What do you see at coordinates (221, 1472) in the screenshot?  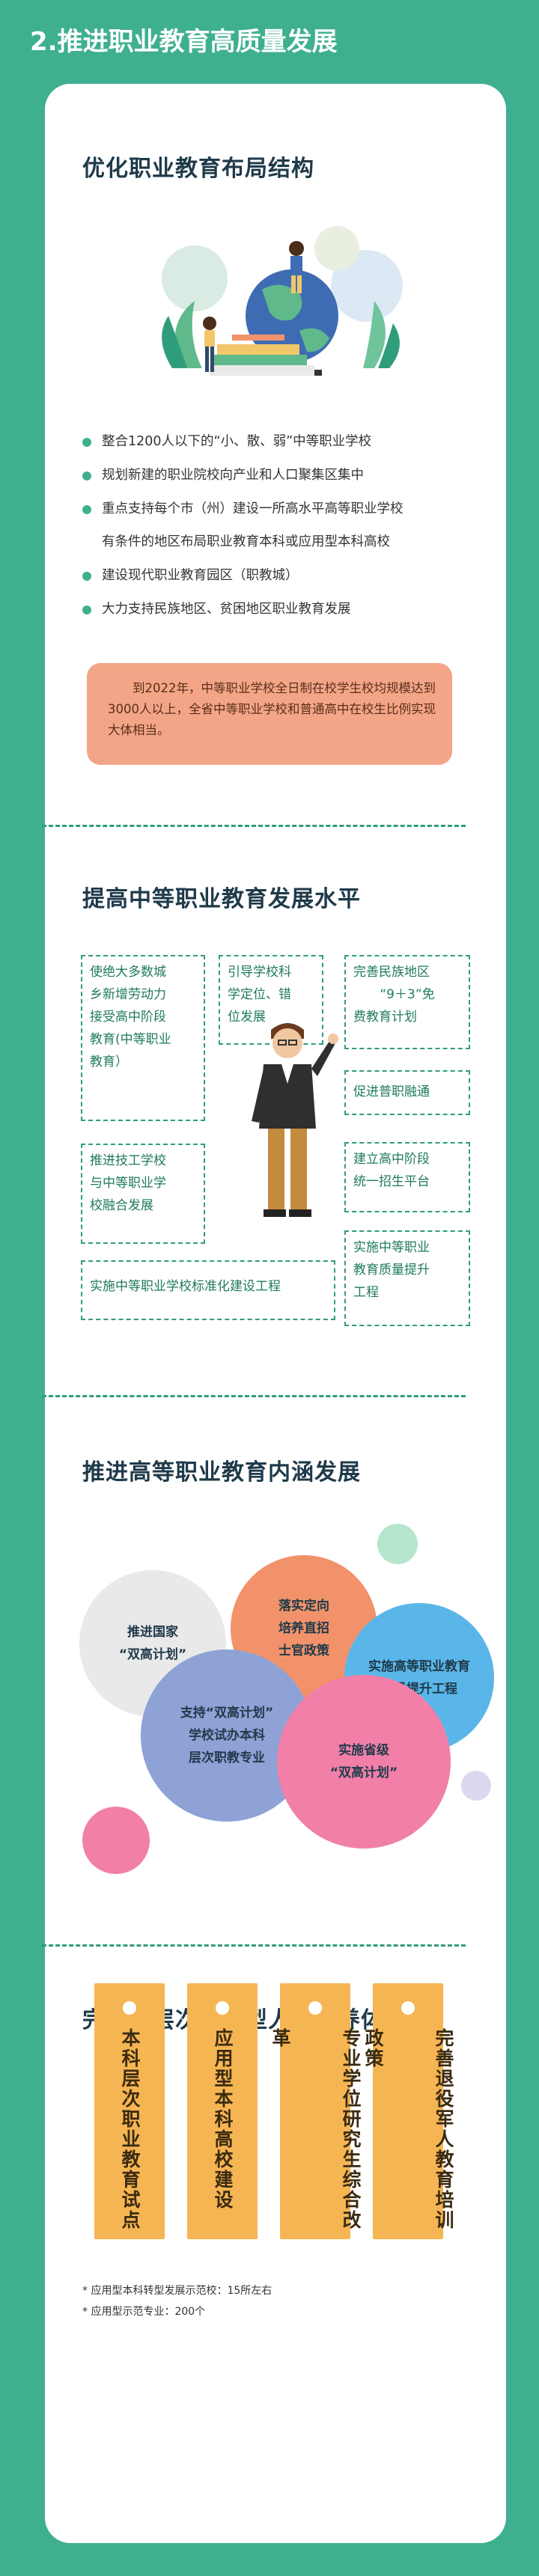 I see `section3-title: 推进高等职业教育内涵发展` at bounding box center [221, 1472].